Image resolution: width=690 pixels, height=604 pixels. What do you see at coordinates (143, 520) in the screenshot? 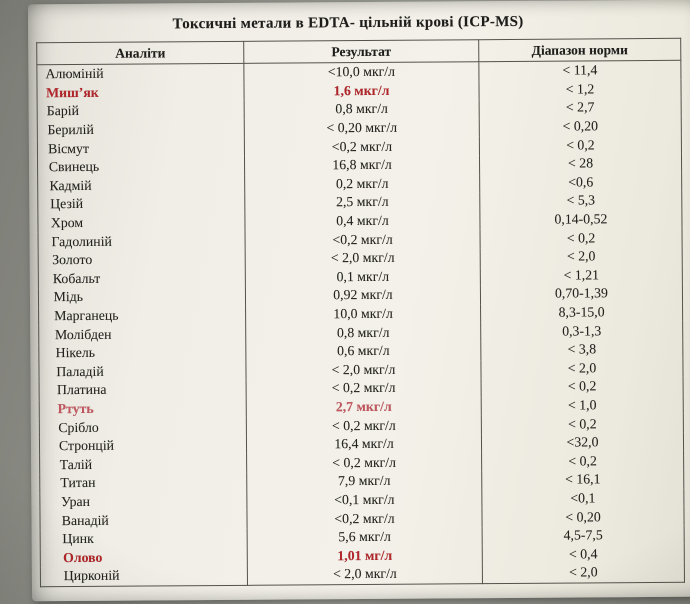
I see `analyte-cell: Ванадій` at bounding box center [143, 520].